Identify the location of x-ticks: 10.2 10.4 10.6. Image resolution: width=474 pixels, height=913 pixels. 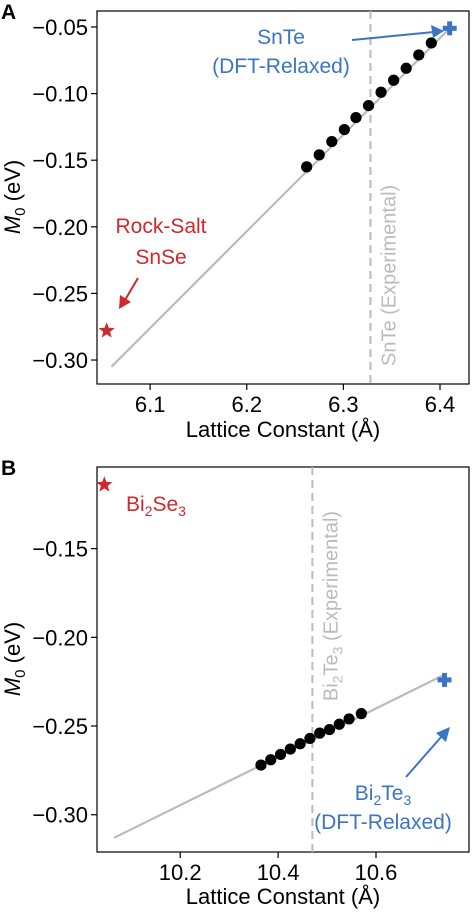
(278, 868).